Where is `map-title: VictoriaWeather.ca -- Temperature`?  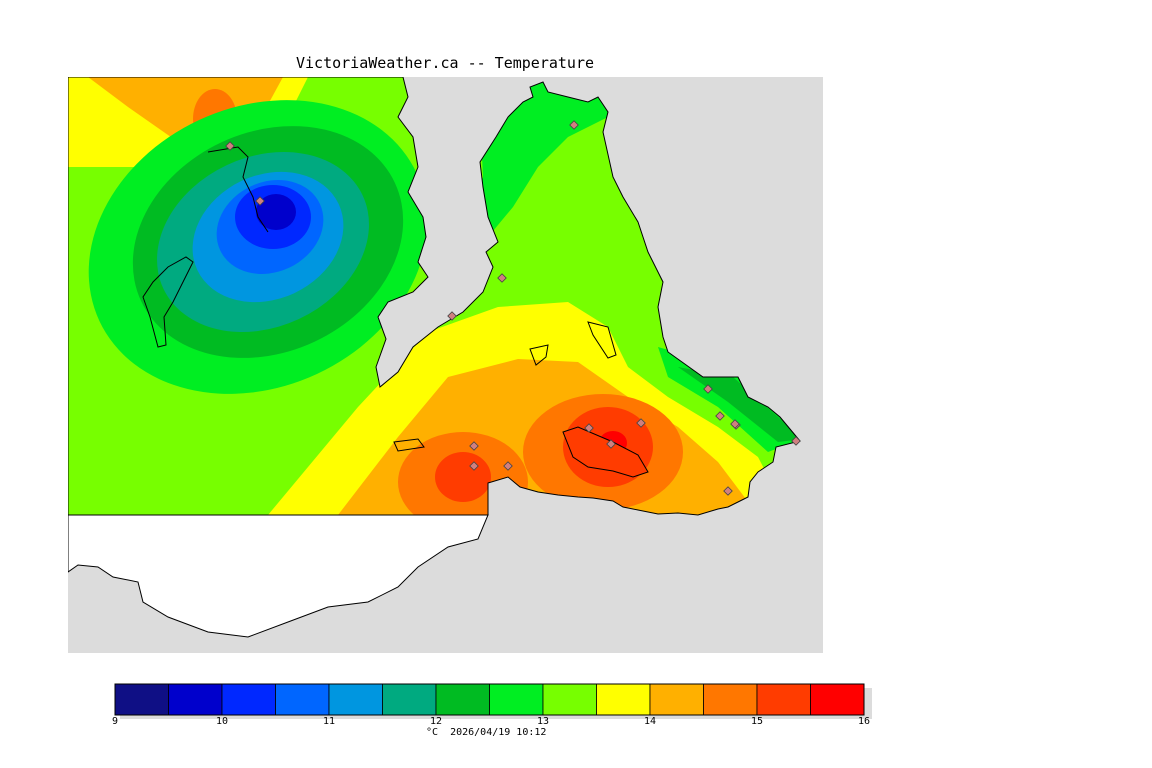 map-title: VictoriaWeather.ca -- Temperature is located at coordinates (445, 63).